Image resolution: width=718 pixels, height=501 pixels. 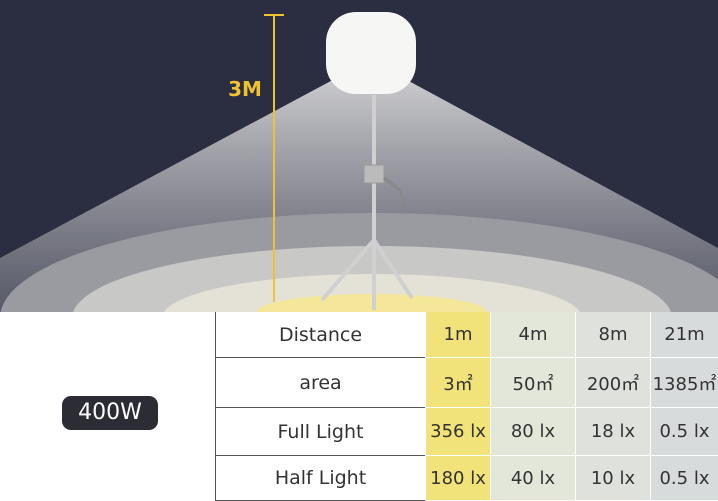 What do you see at coordinates (320, 432) in the screenshot?
I see `row-label: Full Light` at bounding box center [320, 432].